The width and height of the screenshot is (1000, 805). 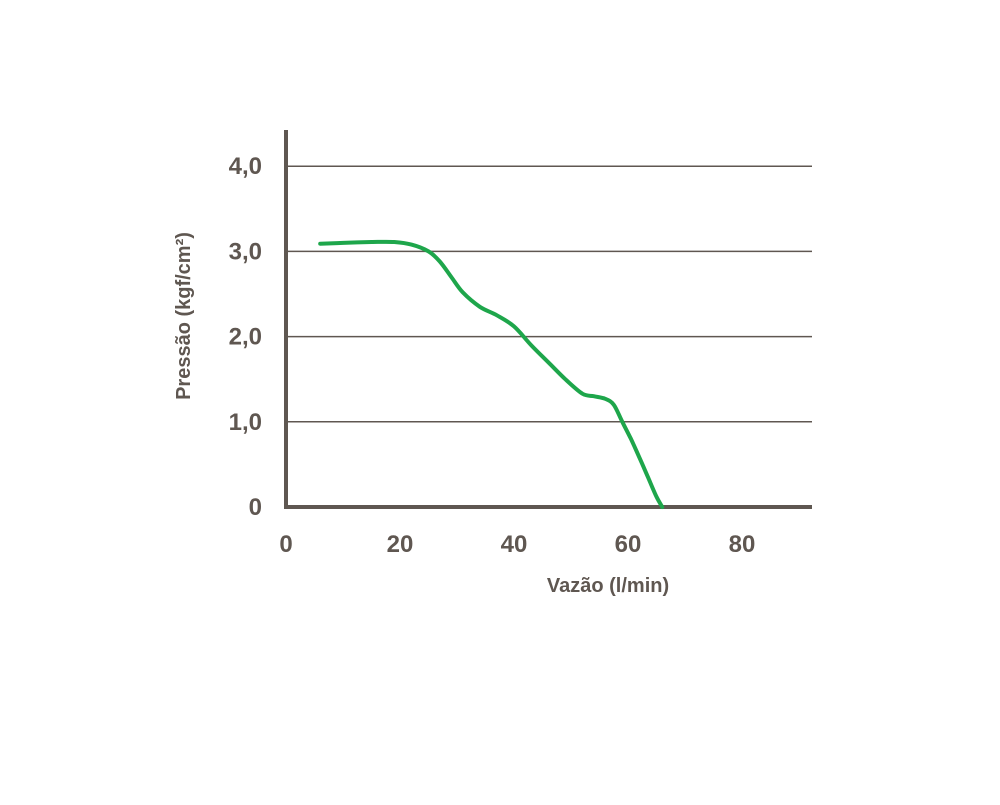 I want to click on series-line, so click(x=491, y=374).